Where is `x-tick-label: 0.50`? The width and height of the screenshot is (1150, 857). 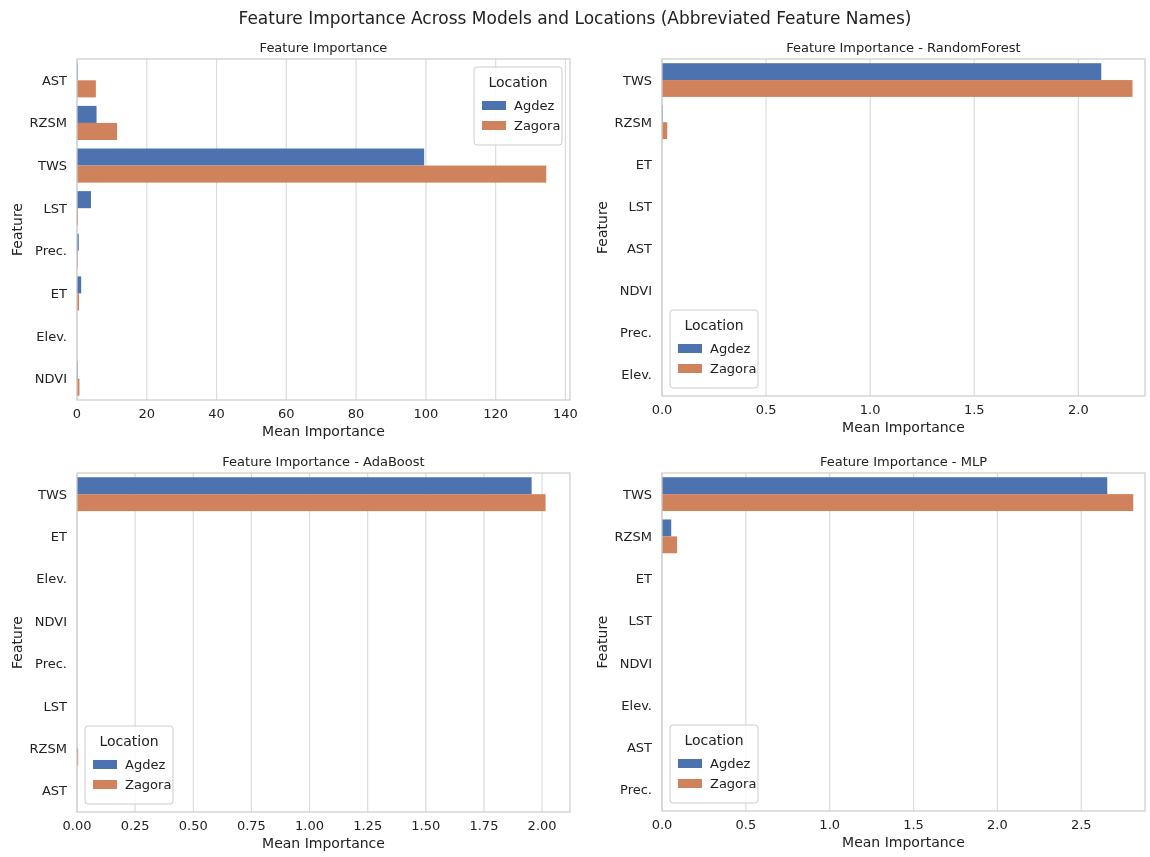
x-tick-label: 0.50 is located at coordinates (193, 825).